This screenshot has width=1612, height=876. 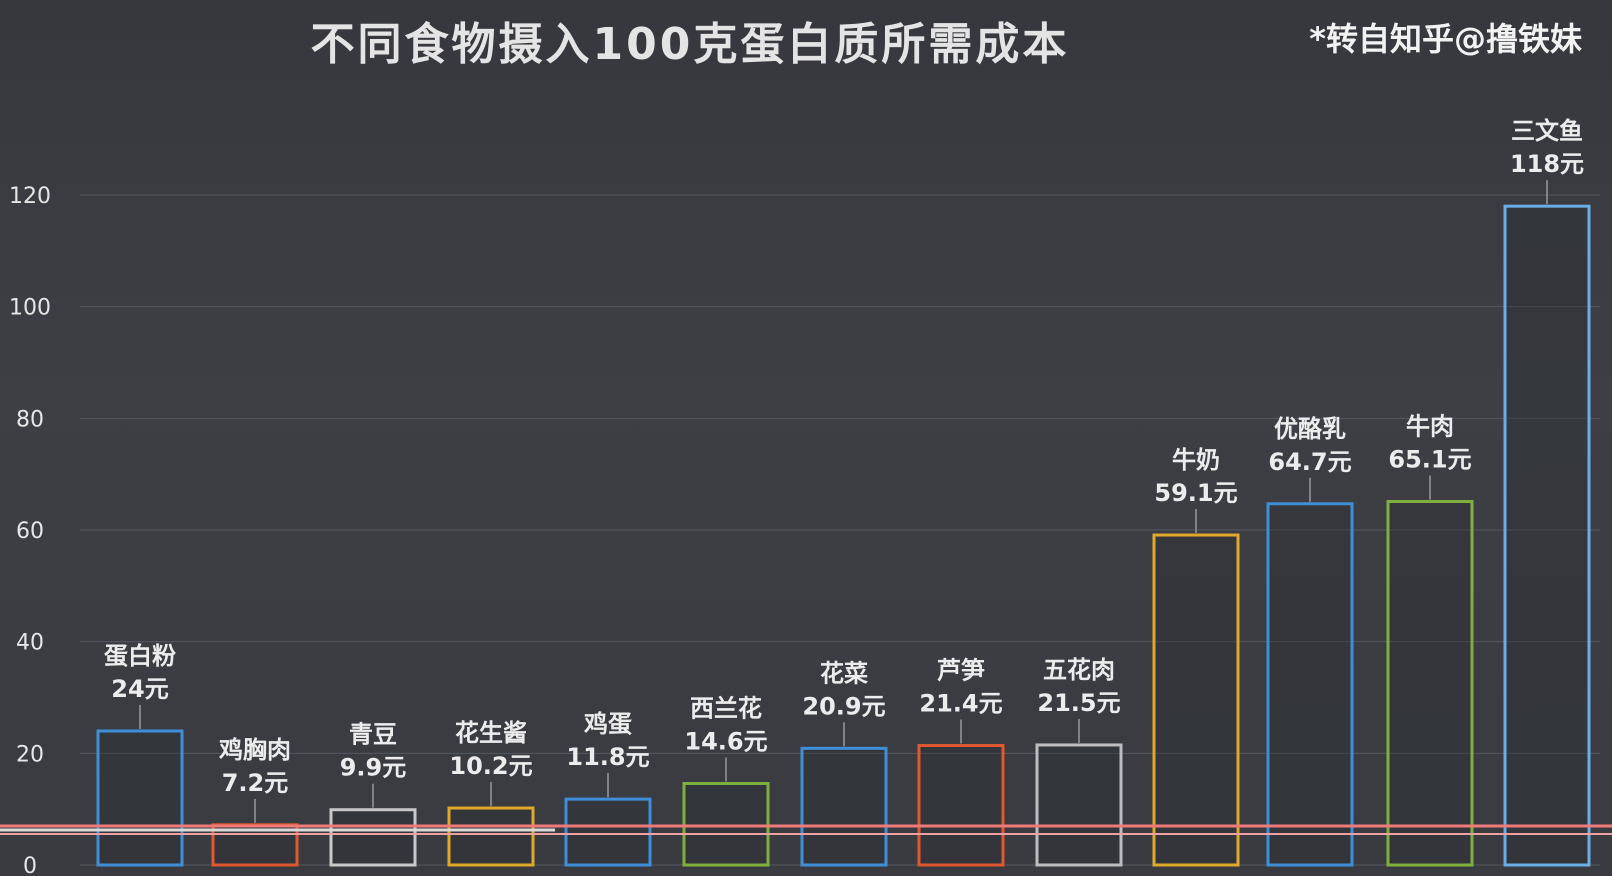 What do you see at coordinates (490, 766) in the screenshot?
I see `bar-value-label: 10.2元` at bounding box center [490, 766].